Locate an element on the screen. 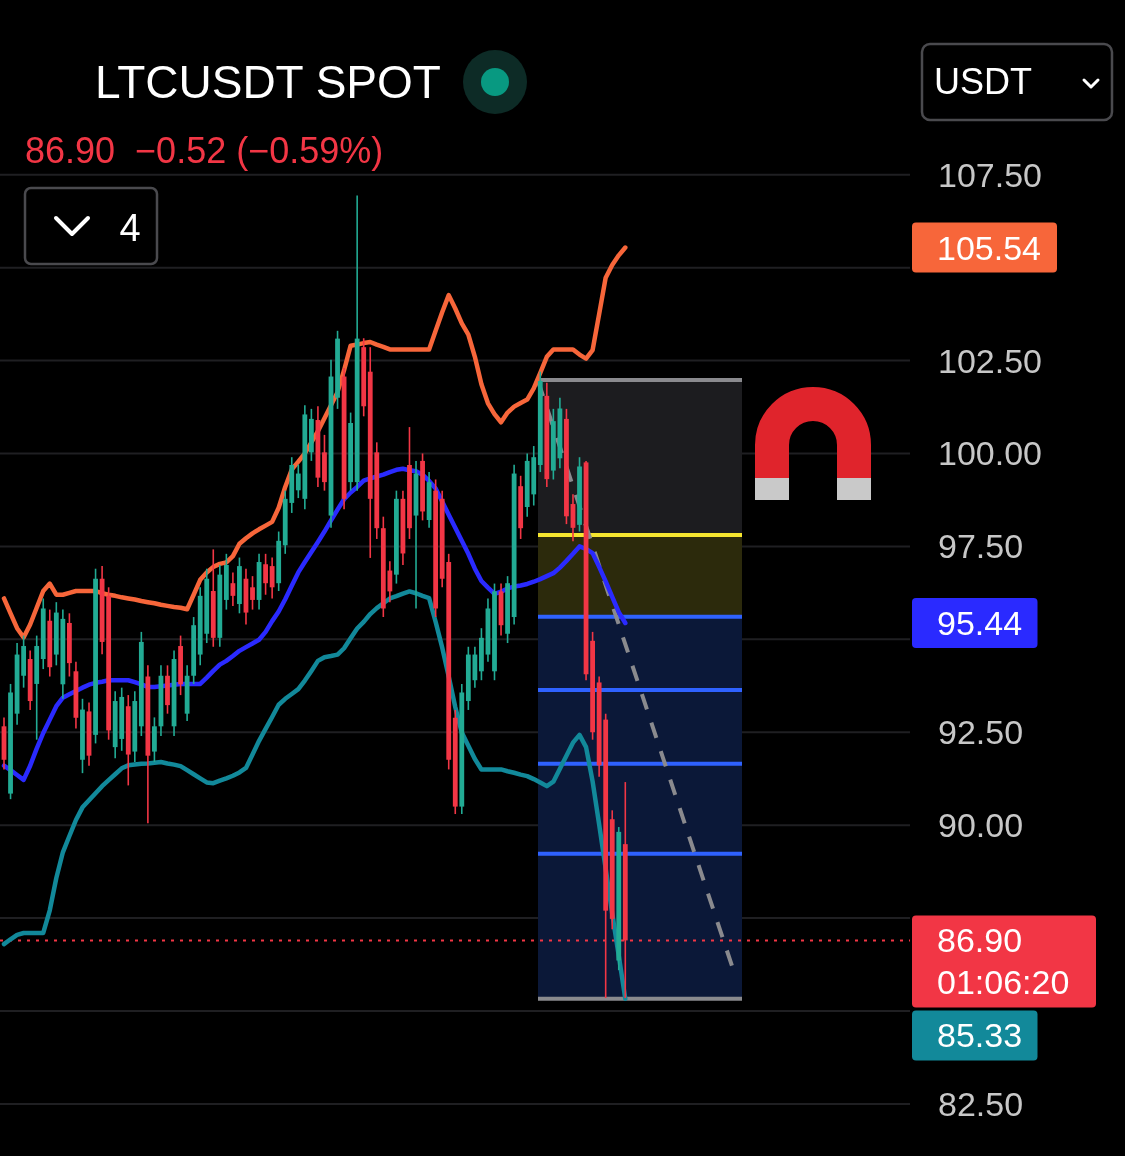 Image resolution: width=1125 pixels, height=1156 pixels. y-tick-label: 90.00 is located at coordinates (981, 825).